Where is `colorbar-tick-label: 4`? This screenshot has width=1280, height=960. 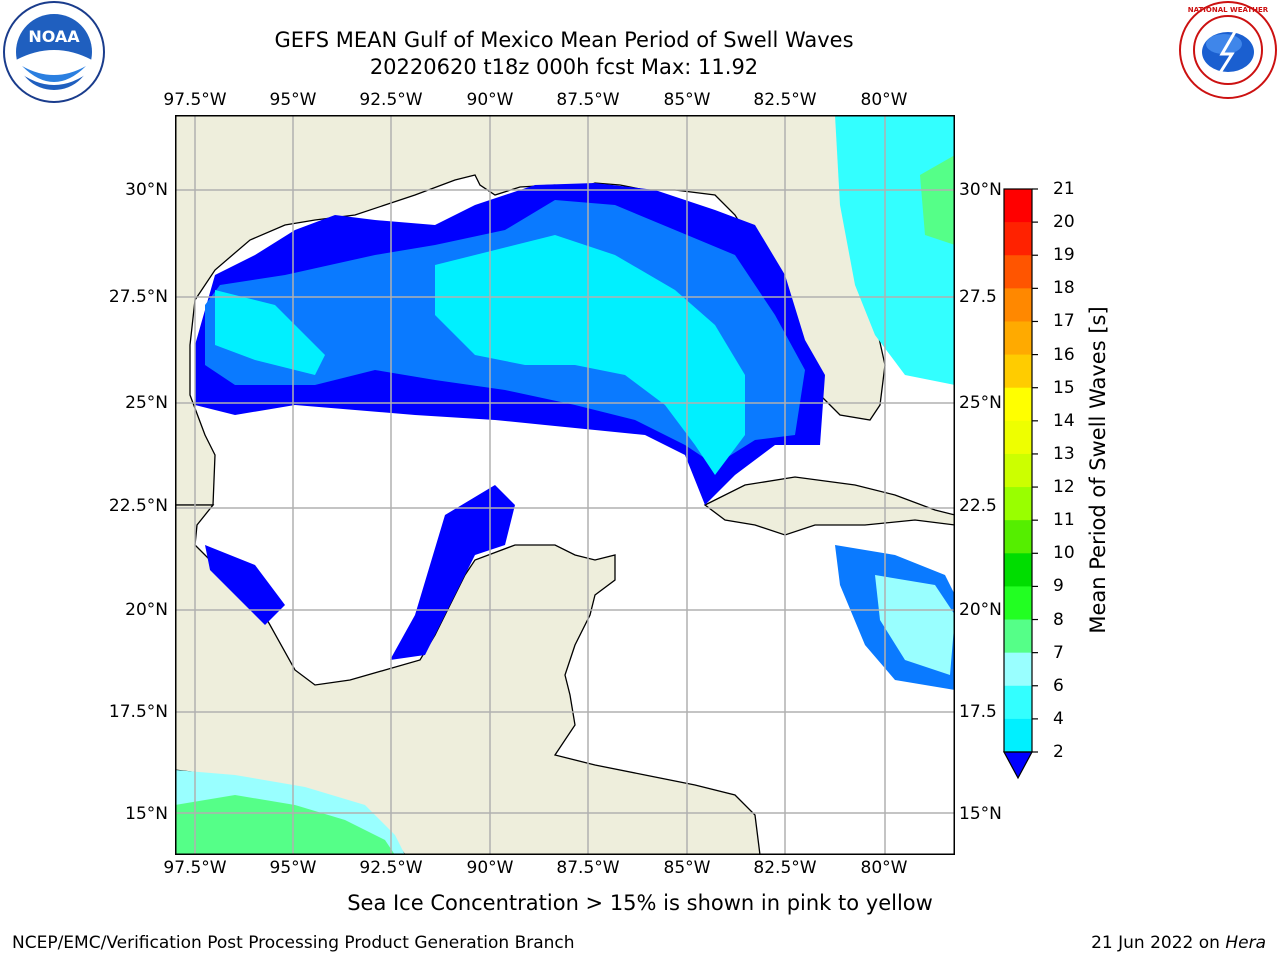 colorbar-tick-label: 4 is located at coordinates (1058, 718).